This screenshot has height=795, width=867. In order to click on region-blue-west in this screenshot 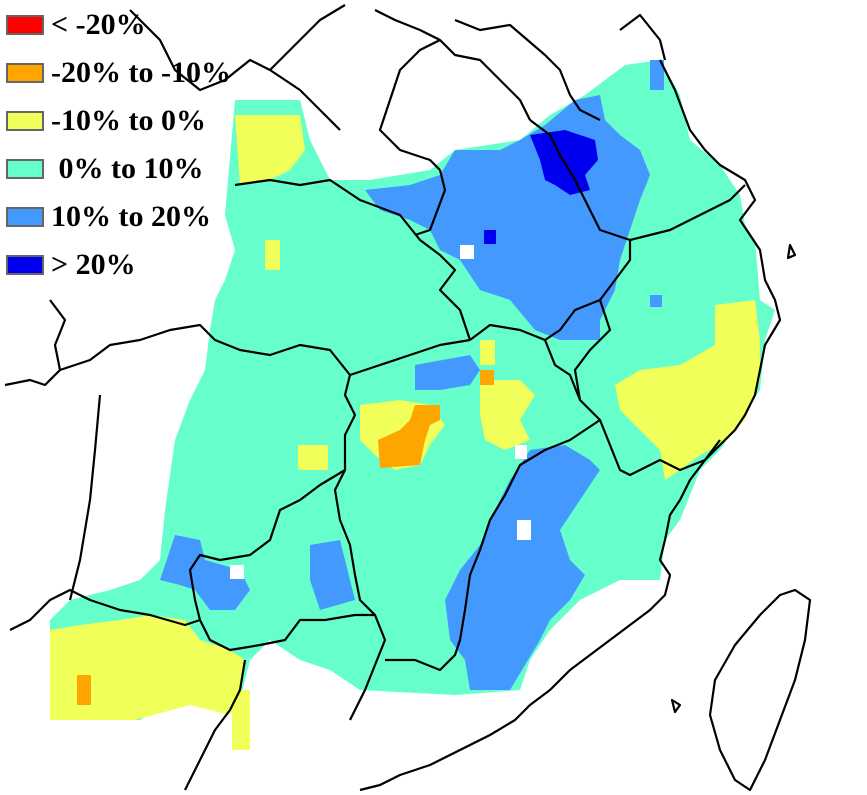, I will do `click(205, 572)`.